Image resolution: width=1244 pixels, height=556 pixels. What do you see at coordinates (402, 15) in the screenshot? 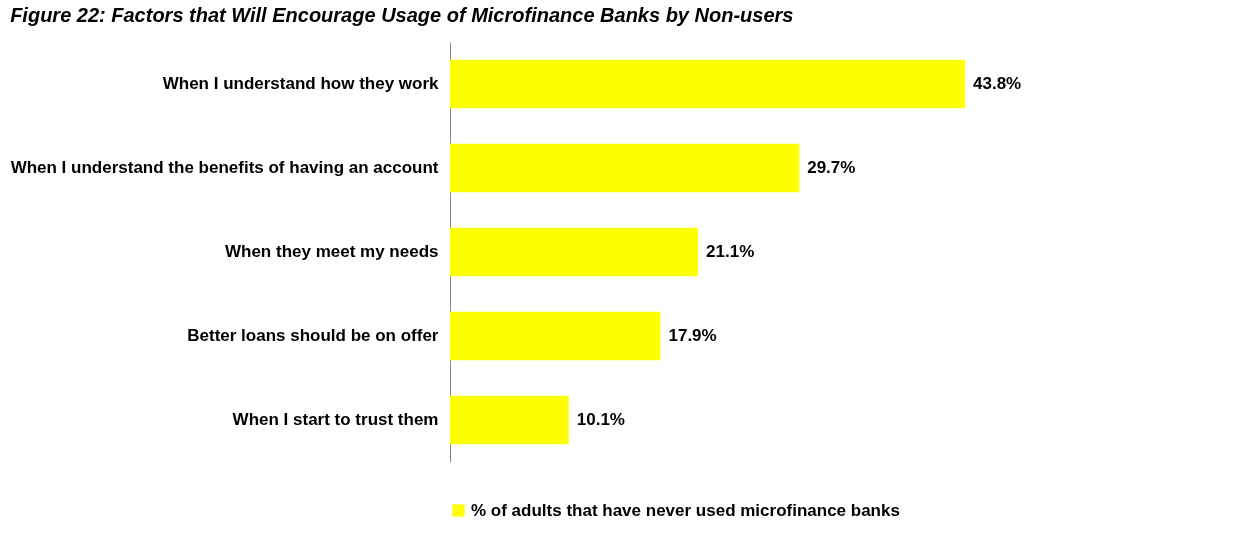
I see `chart-title: Figure 22: Factors that Will Encourage Usage of Microfinance Banks by Non-users` at bounding box center [402, 15].